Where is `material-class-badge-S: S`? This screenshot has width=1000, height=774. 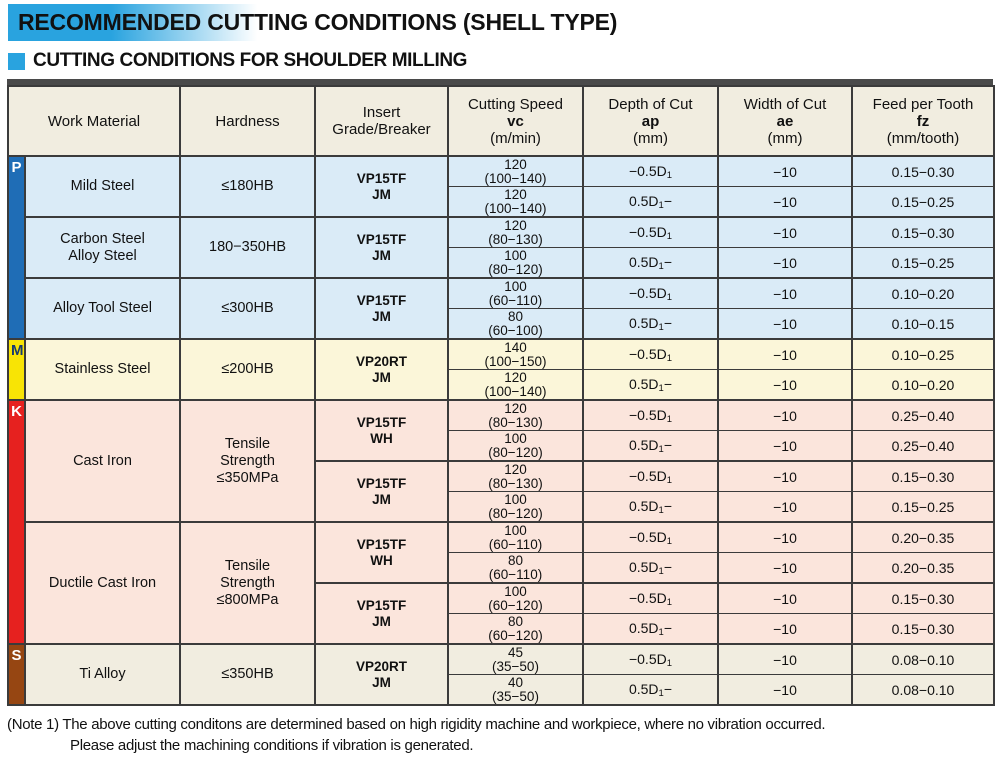 material-class-badge-S: S is located at coordinates (16, 674).